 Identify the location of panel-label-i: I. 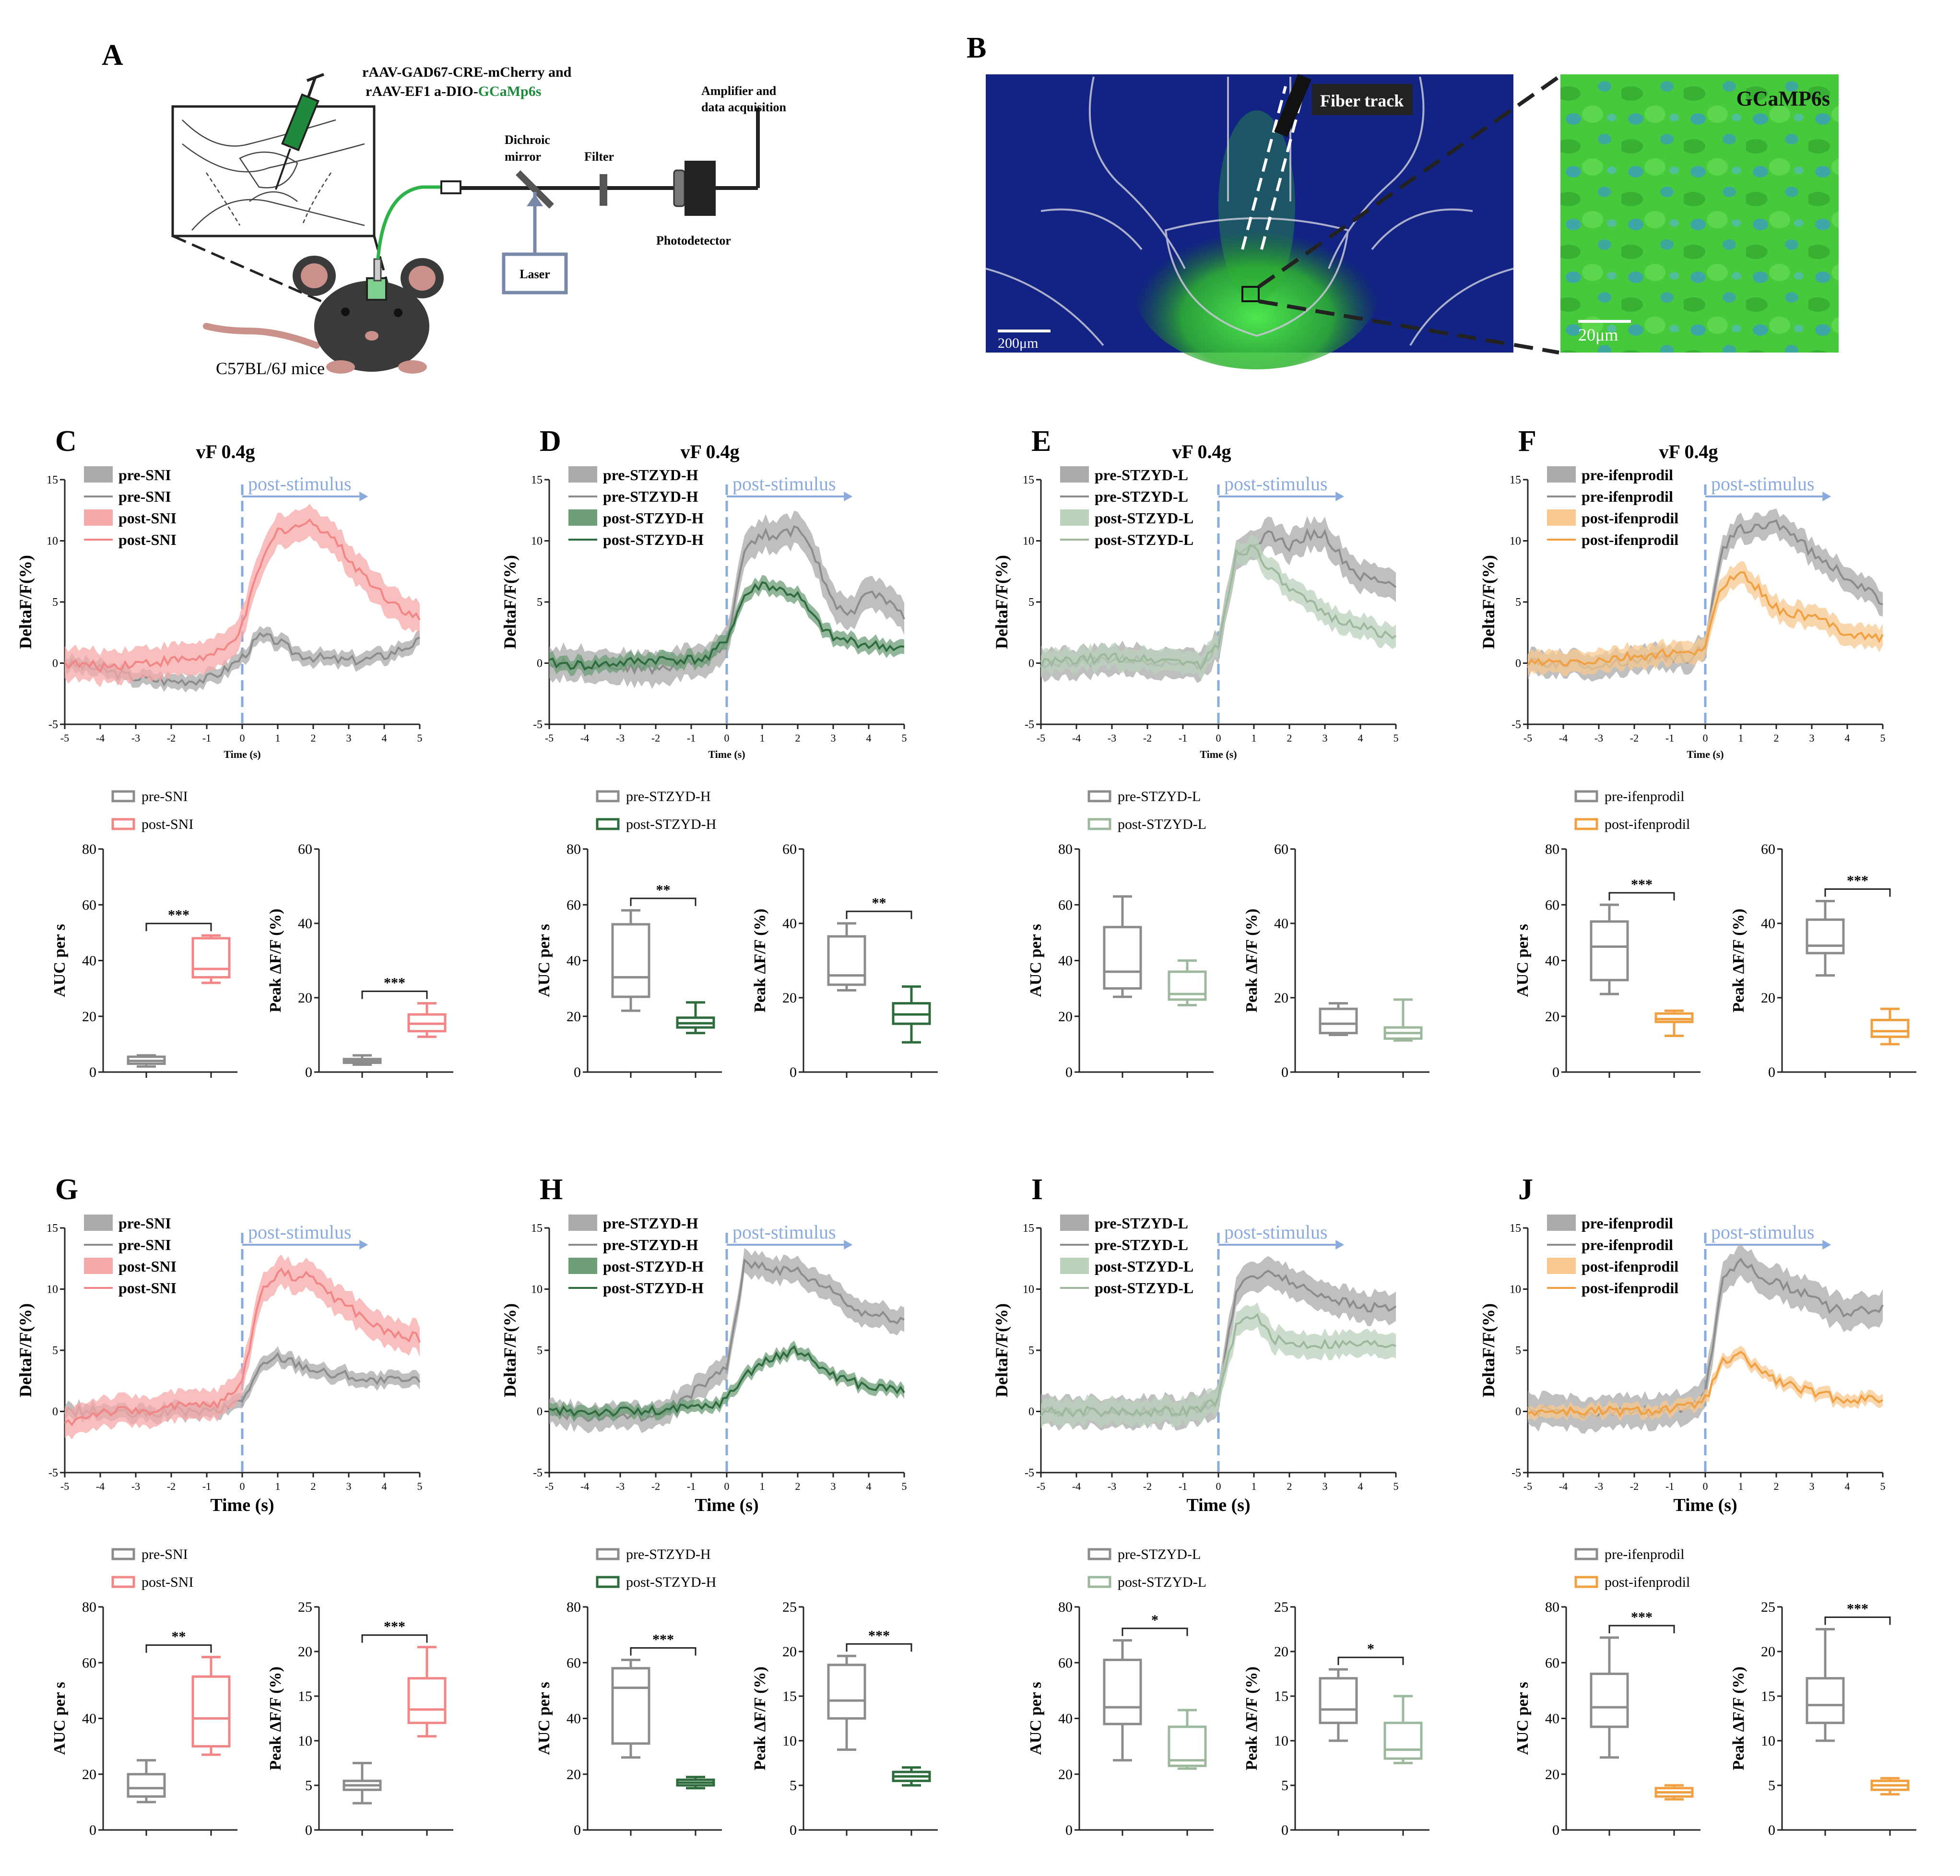
(1037, 1189).